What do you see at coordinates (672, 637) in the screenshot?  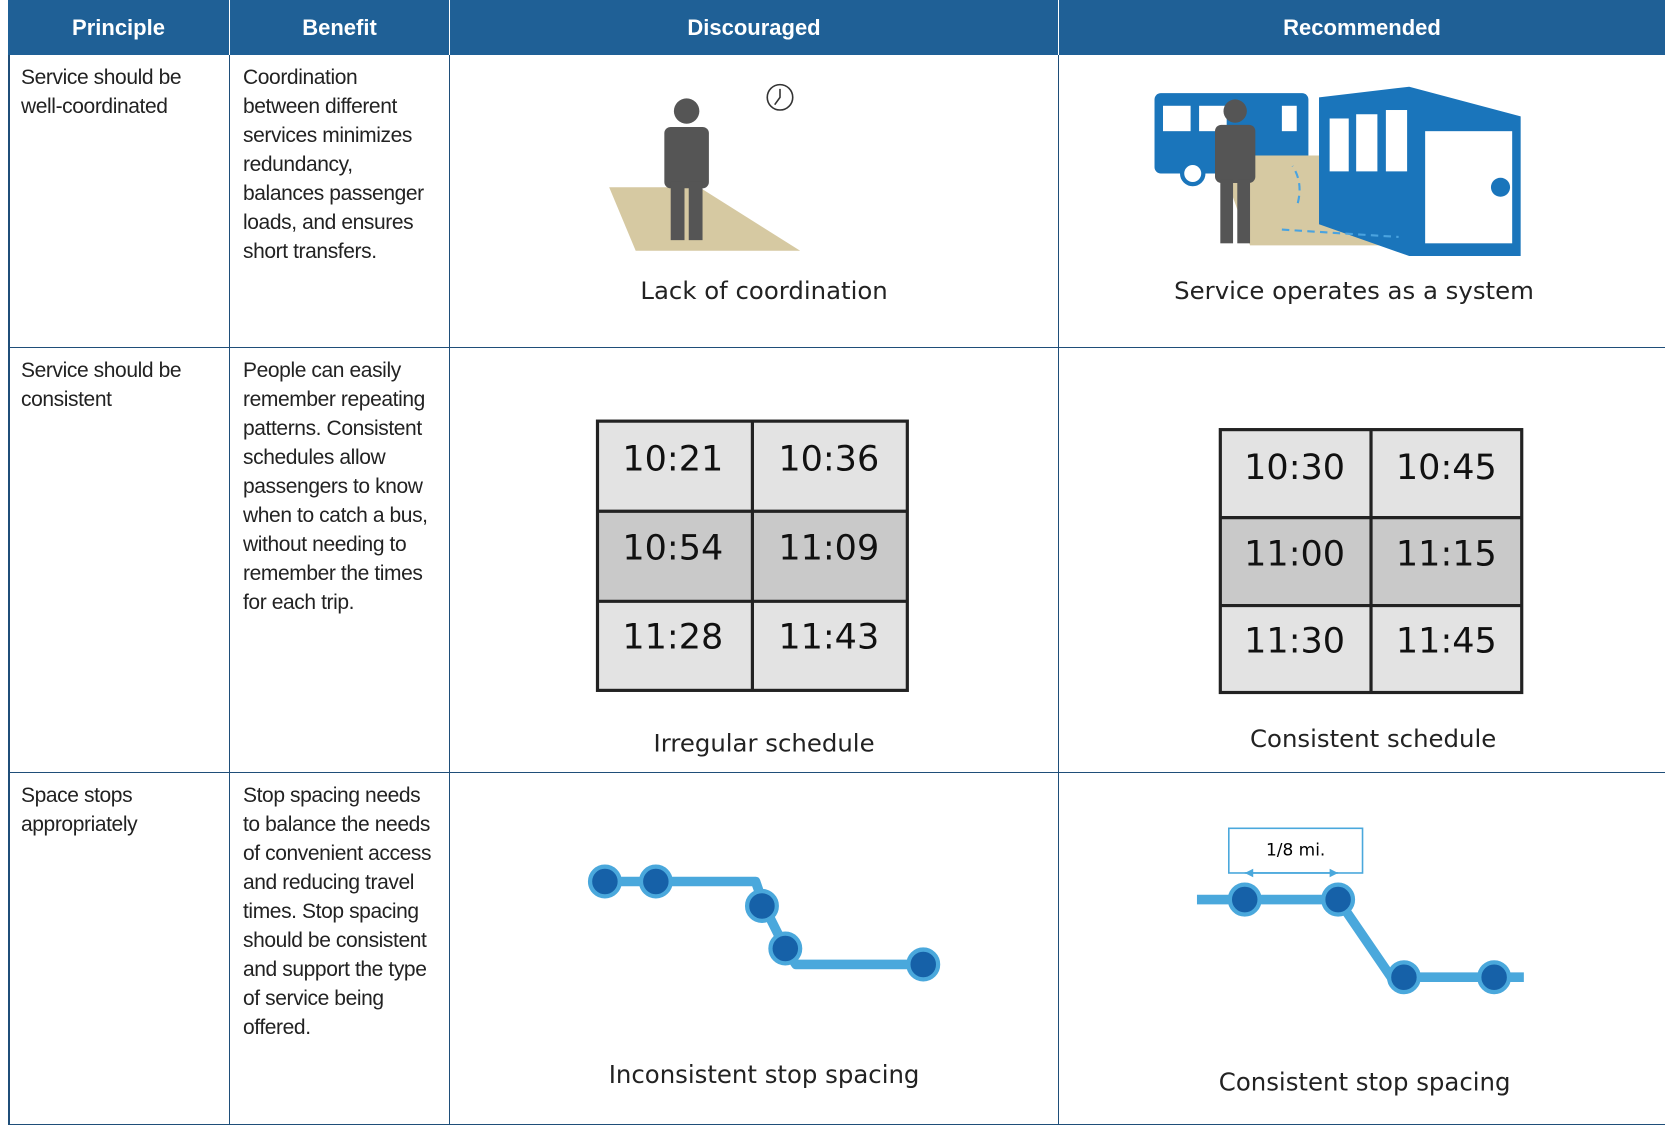 I see `time: 11:28` at bounding box center [672, 637].